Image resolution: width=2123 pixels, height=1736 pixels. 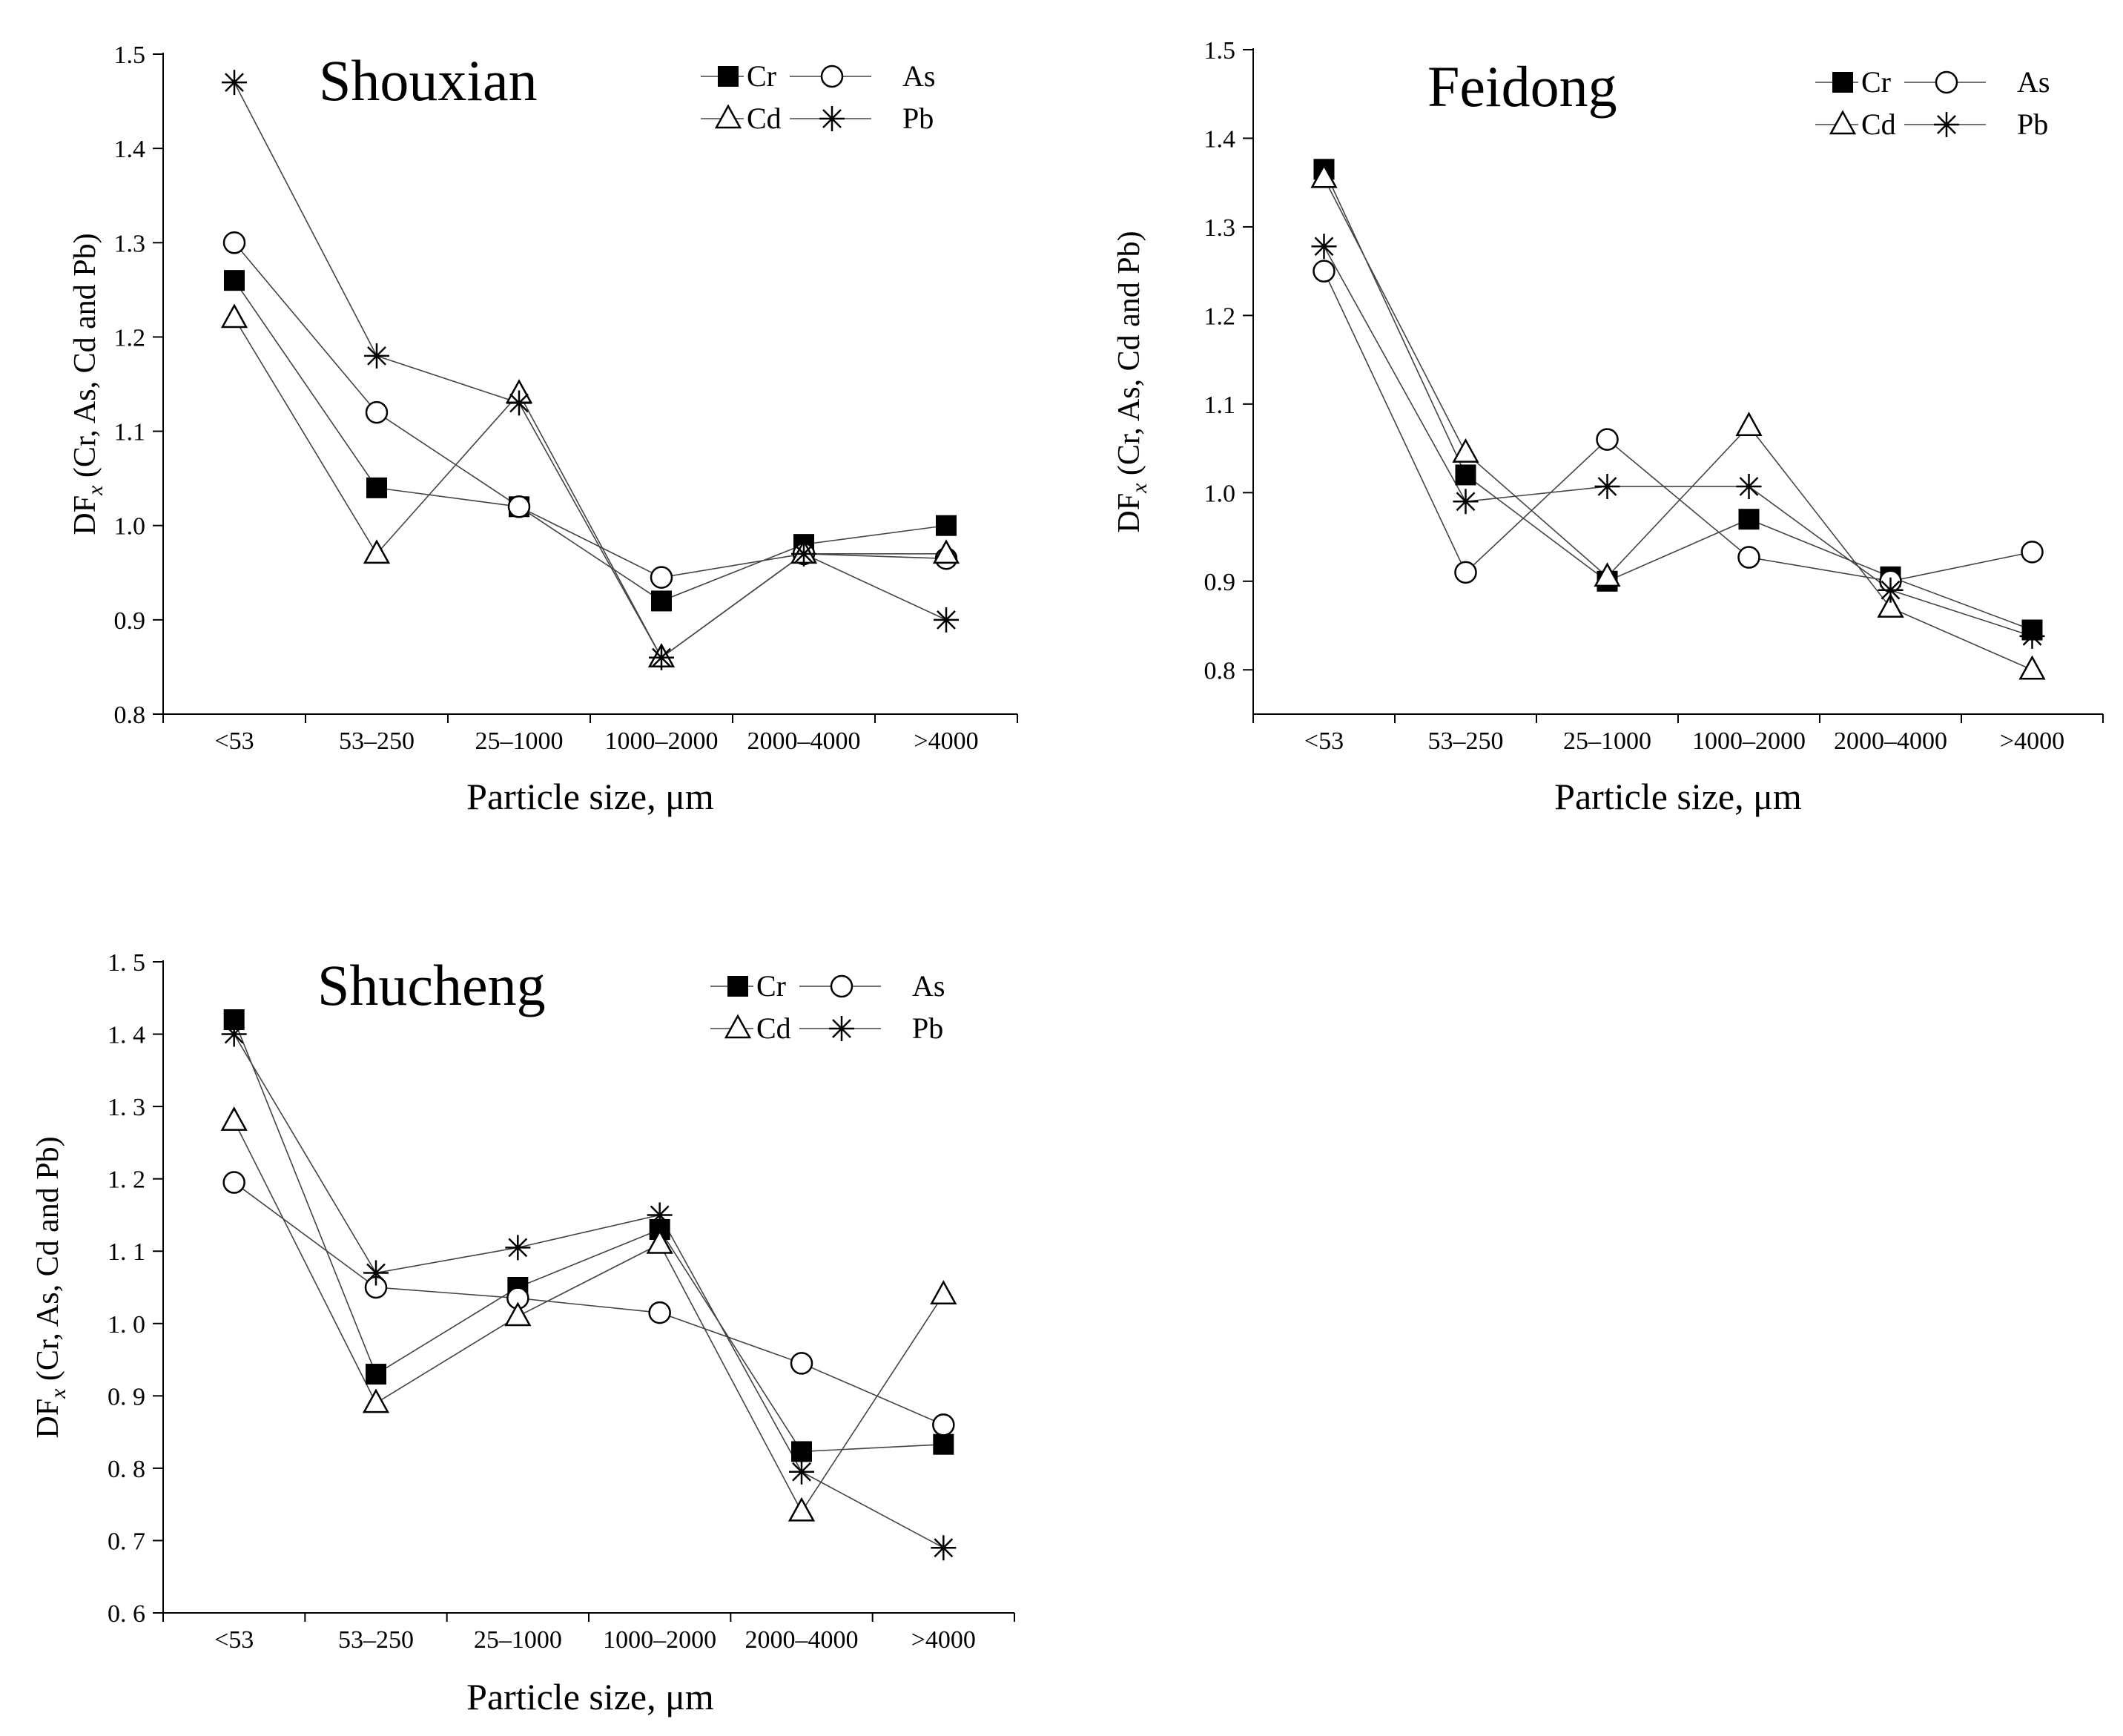 I want to click on x-tick-label: 25–1000, so click(x=518, y=1640).